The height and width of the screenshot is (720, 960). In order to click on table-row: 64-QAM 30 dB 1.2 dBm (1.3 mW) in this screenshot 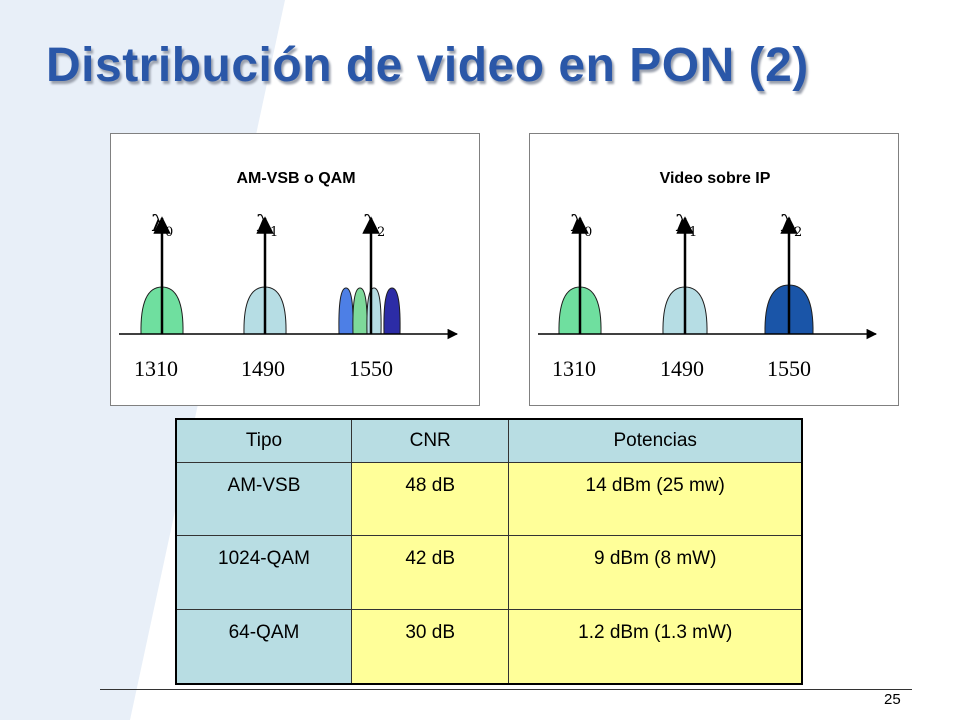, I will do `click(489, 646)`.